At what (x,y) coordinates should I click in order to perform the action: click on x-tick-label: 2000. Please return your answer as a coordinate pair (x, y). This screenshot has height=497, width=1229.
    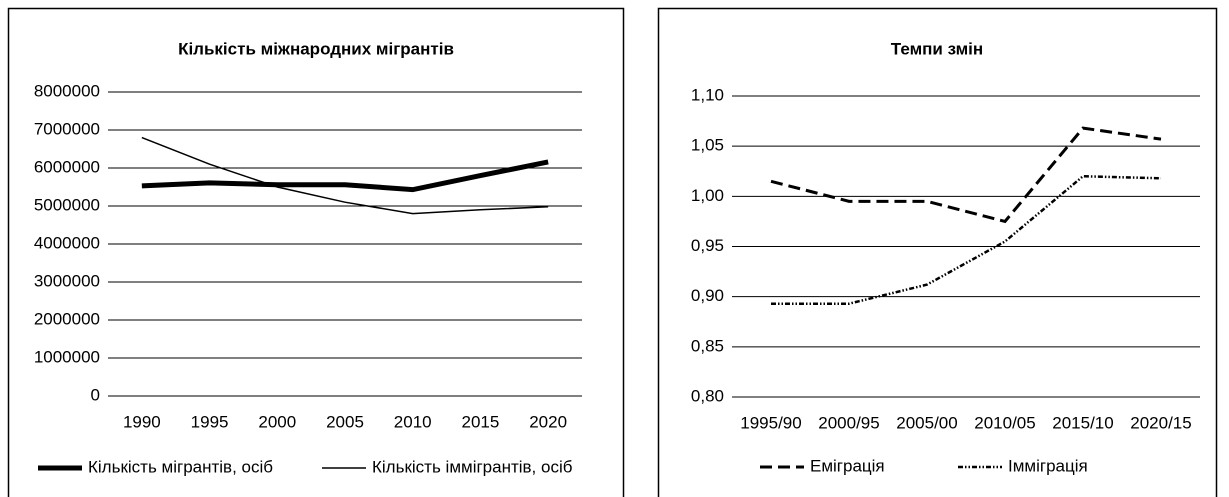
    Looking at the image, I should click on (277, 421).